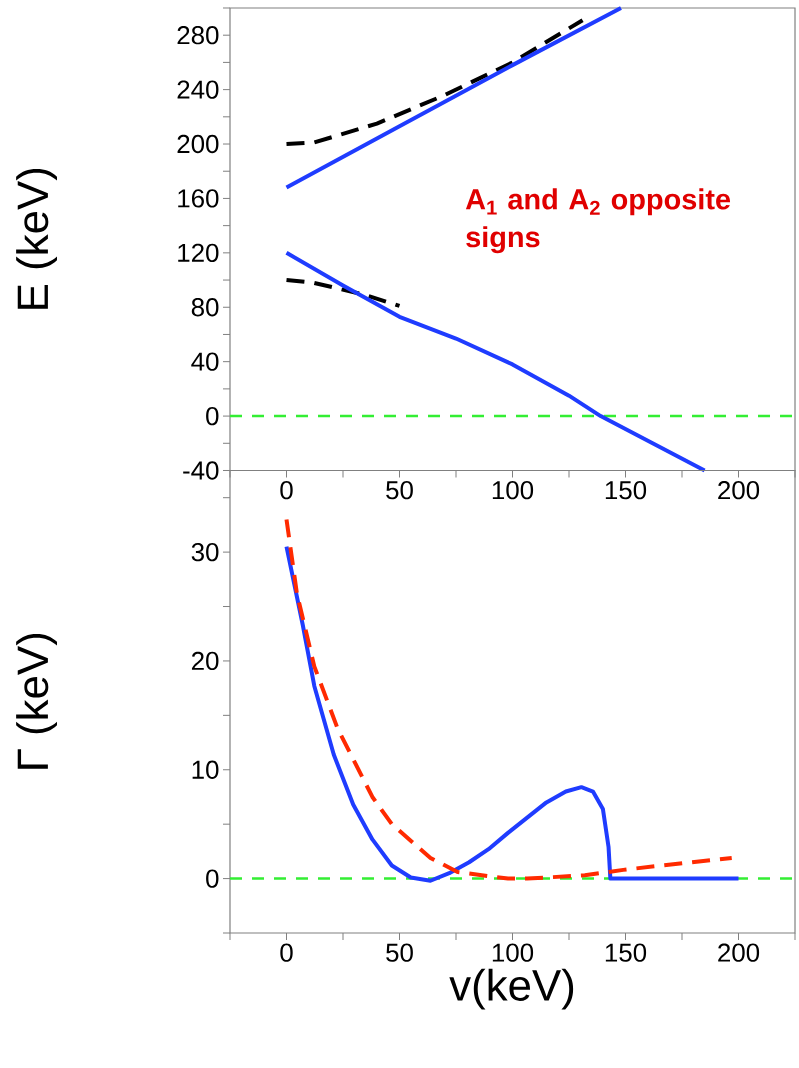  Describe the element at coordinates (198, 253) in the screenshot. I see `y-tick-label: 120` at that location.